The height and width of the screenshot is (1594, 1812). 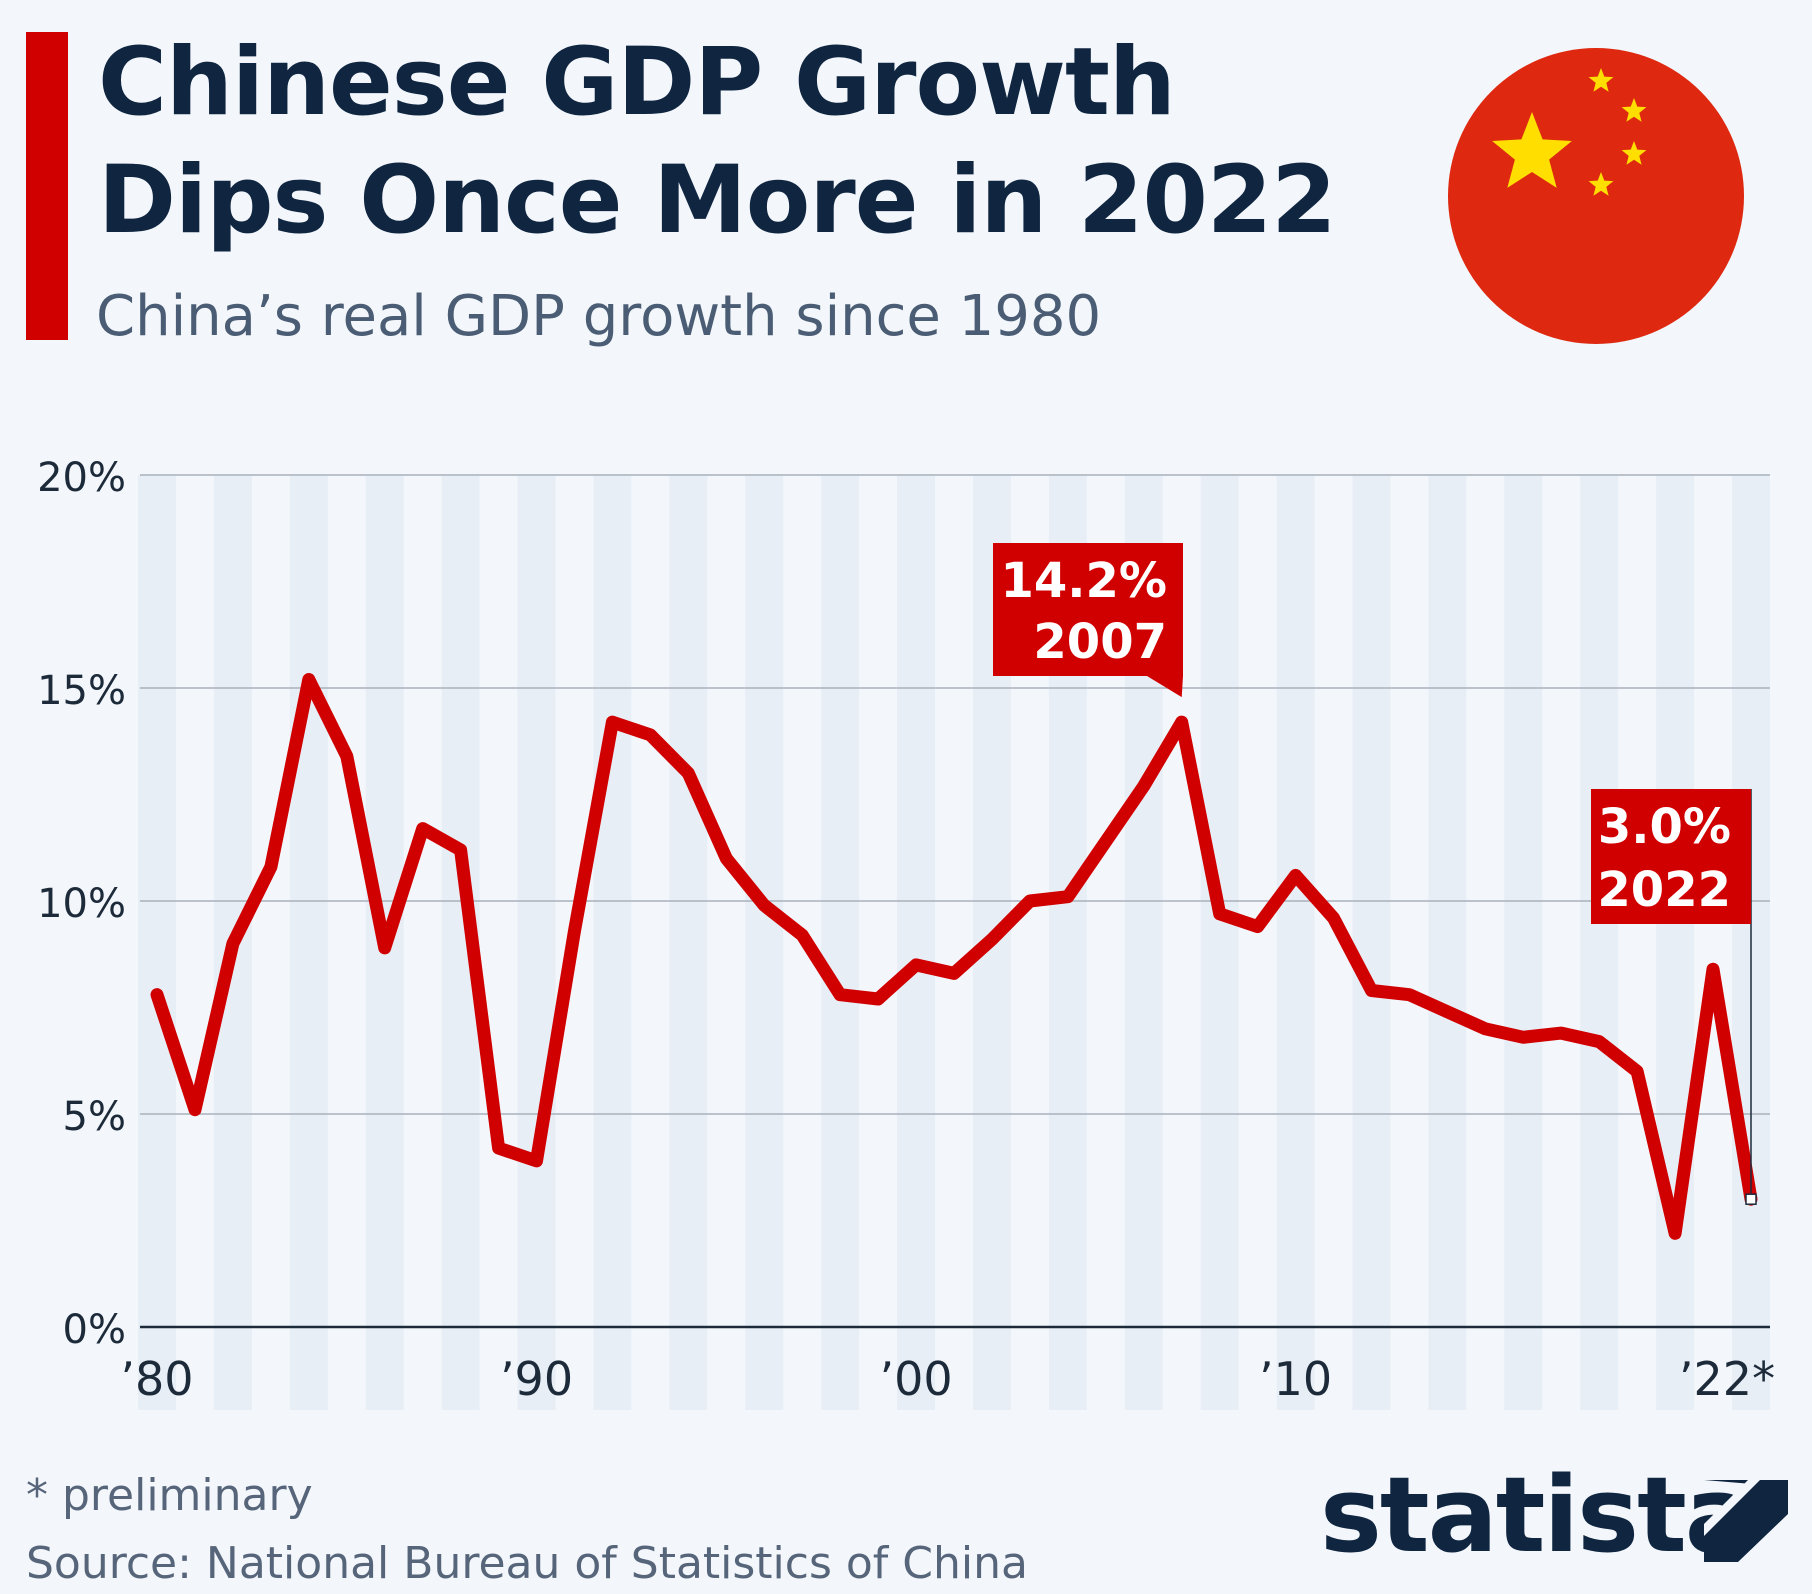 What do you see at coordinates (1485, 1028) in the screenshot?
I see `data-point-2015` at bounding box center [1485, 1028].